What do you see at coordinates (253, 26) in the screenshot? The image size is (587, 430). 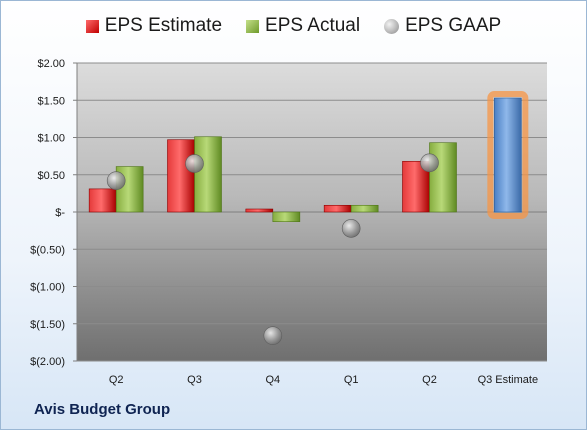 I see `legend-swatch-actual` at bounding box center [253, 26].